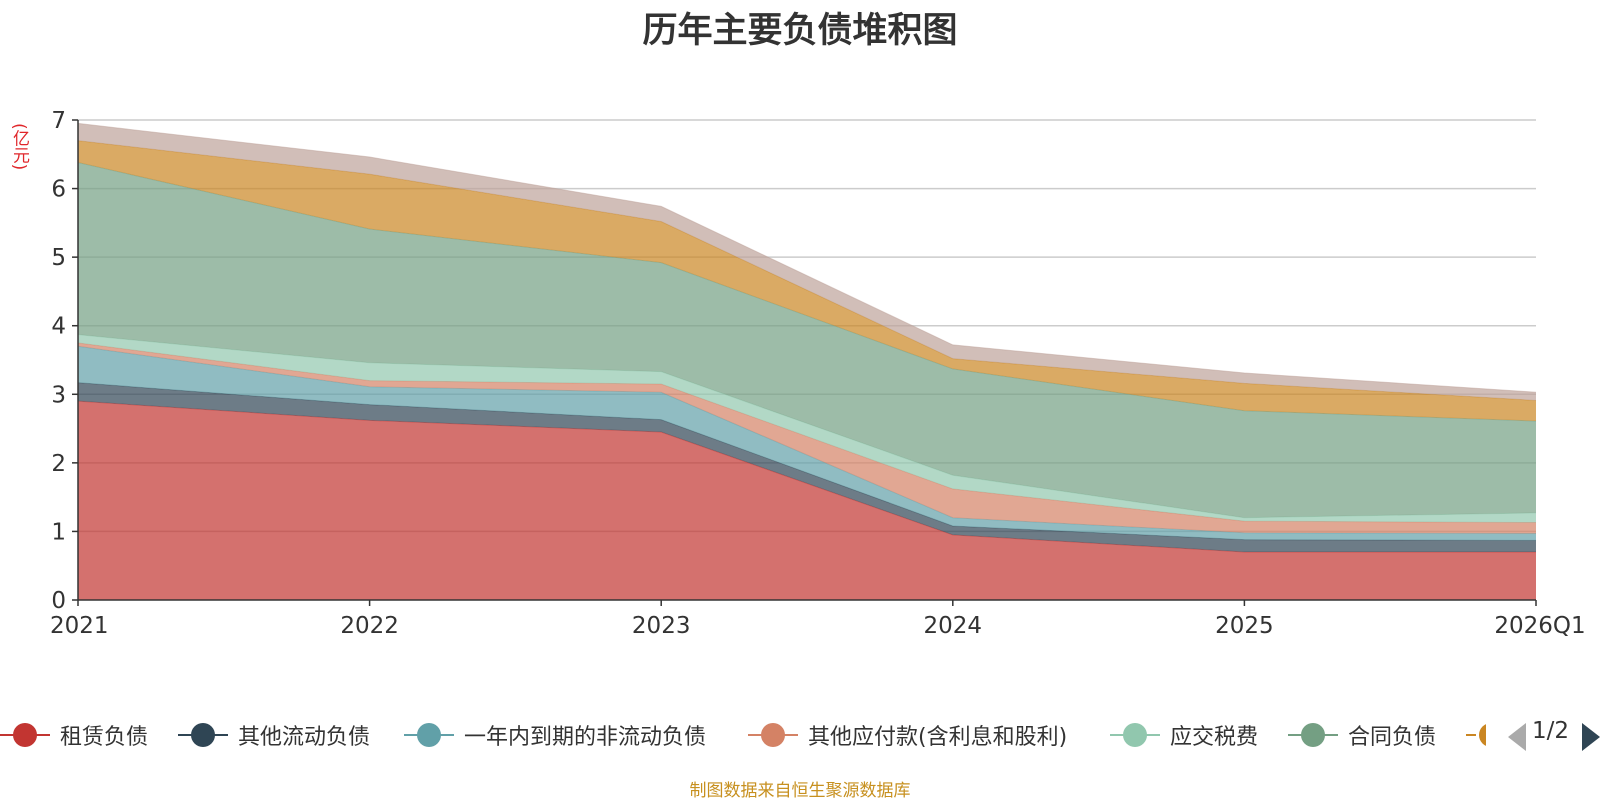 Image resolution: width=1600 pixels, height=801 pixels. Describe the element at coordinates (58, 327) in the screenshot. I see `y-tick-label: 4` at that location.